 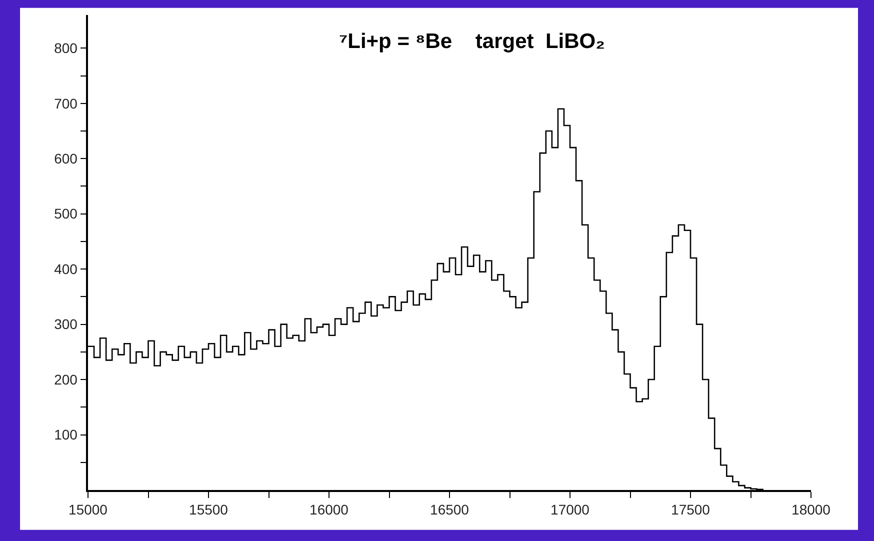 I want to click on y-tick-label: 500, so click(x=66, y=214).